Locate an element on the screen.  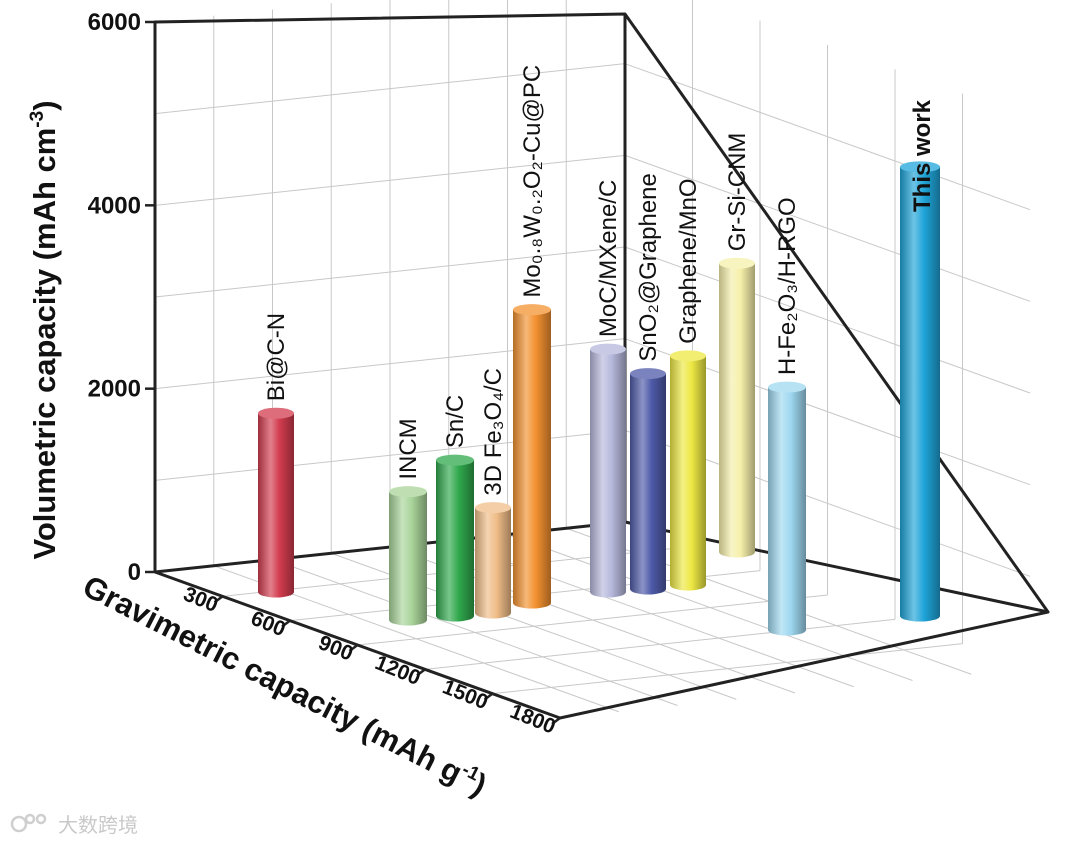
bar-label-3: Sn/C is located at coordinates (455, 421).